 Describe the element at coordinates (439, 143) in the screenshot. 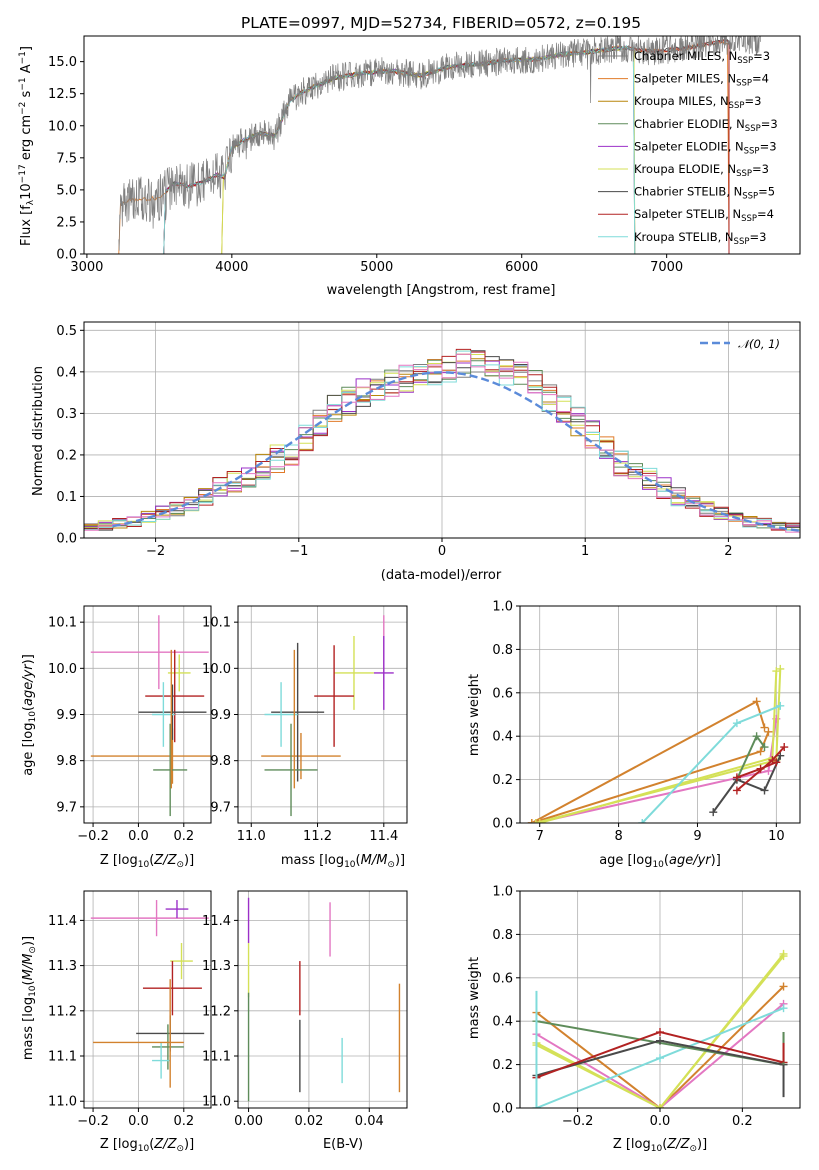

I see `data-spectrum-line` at that location.